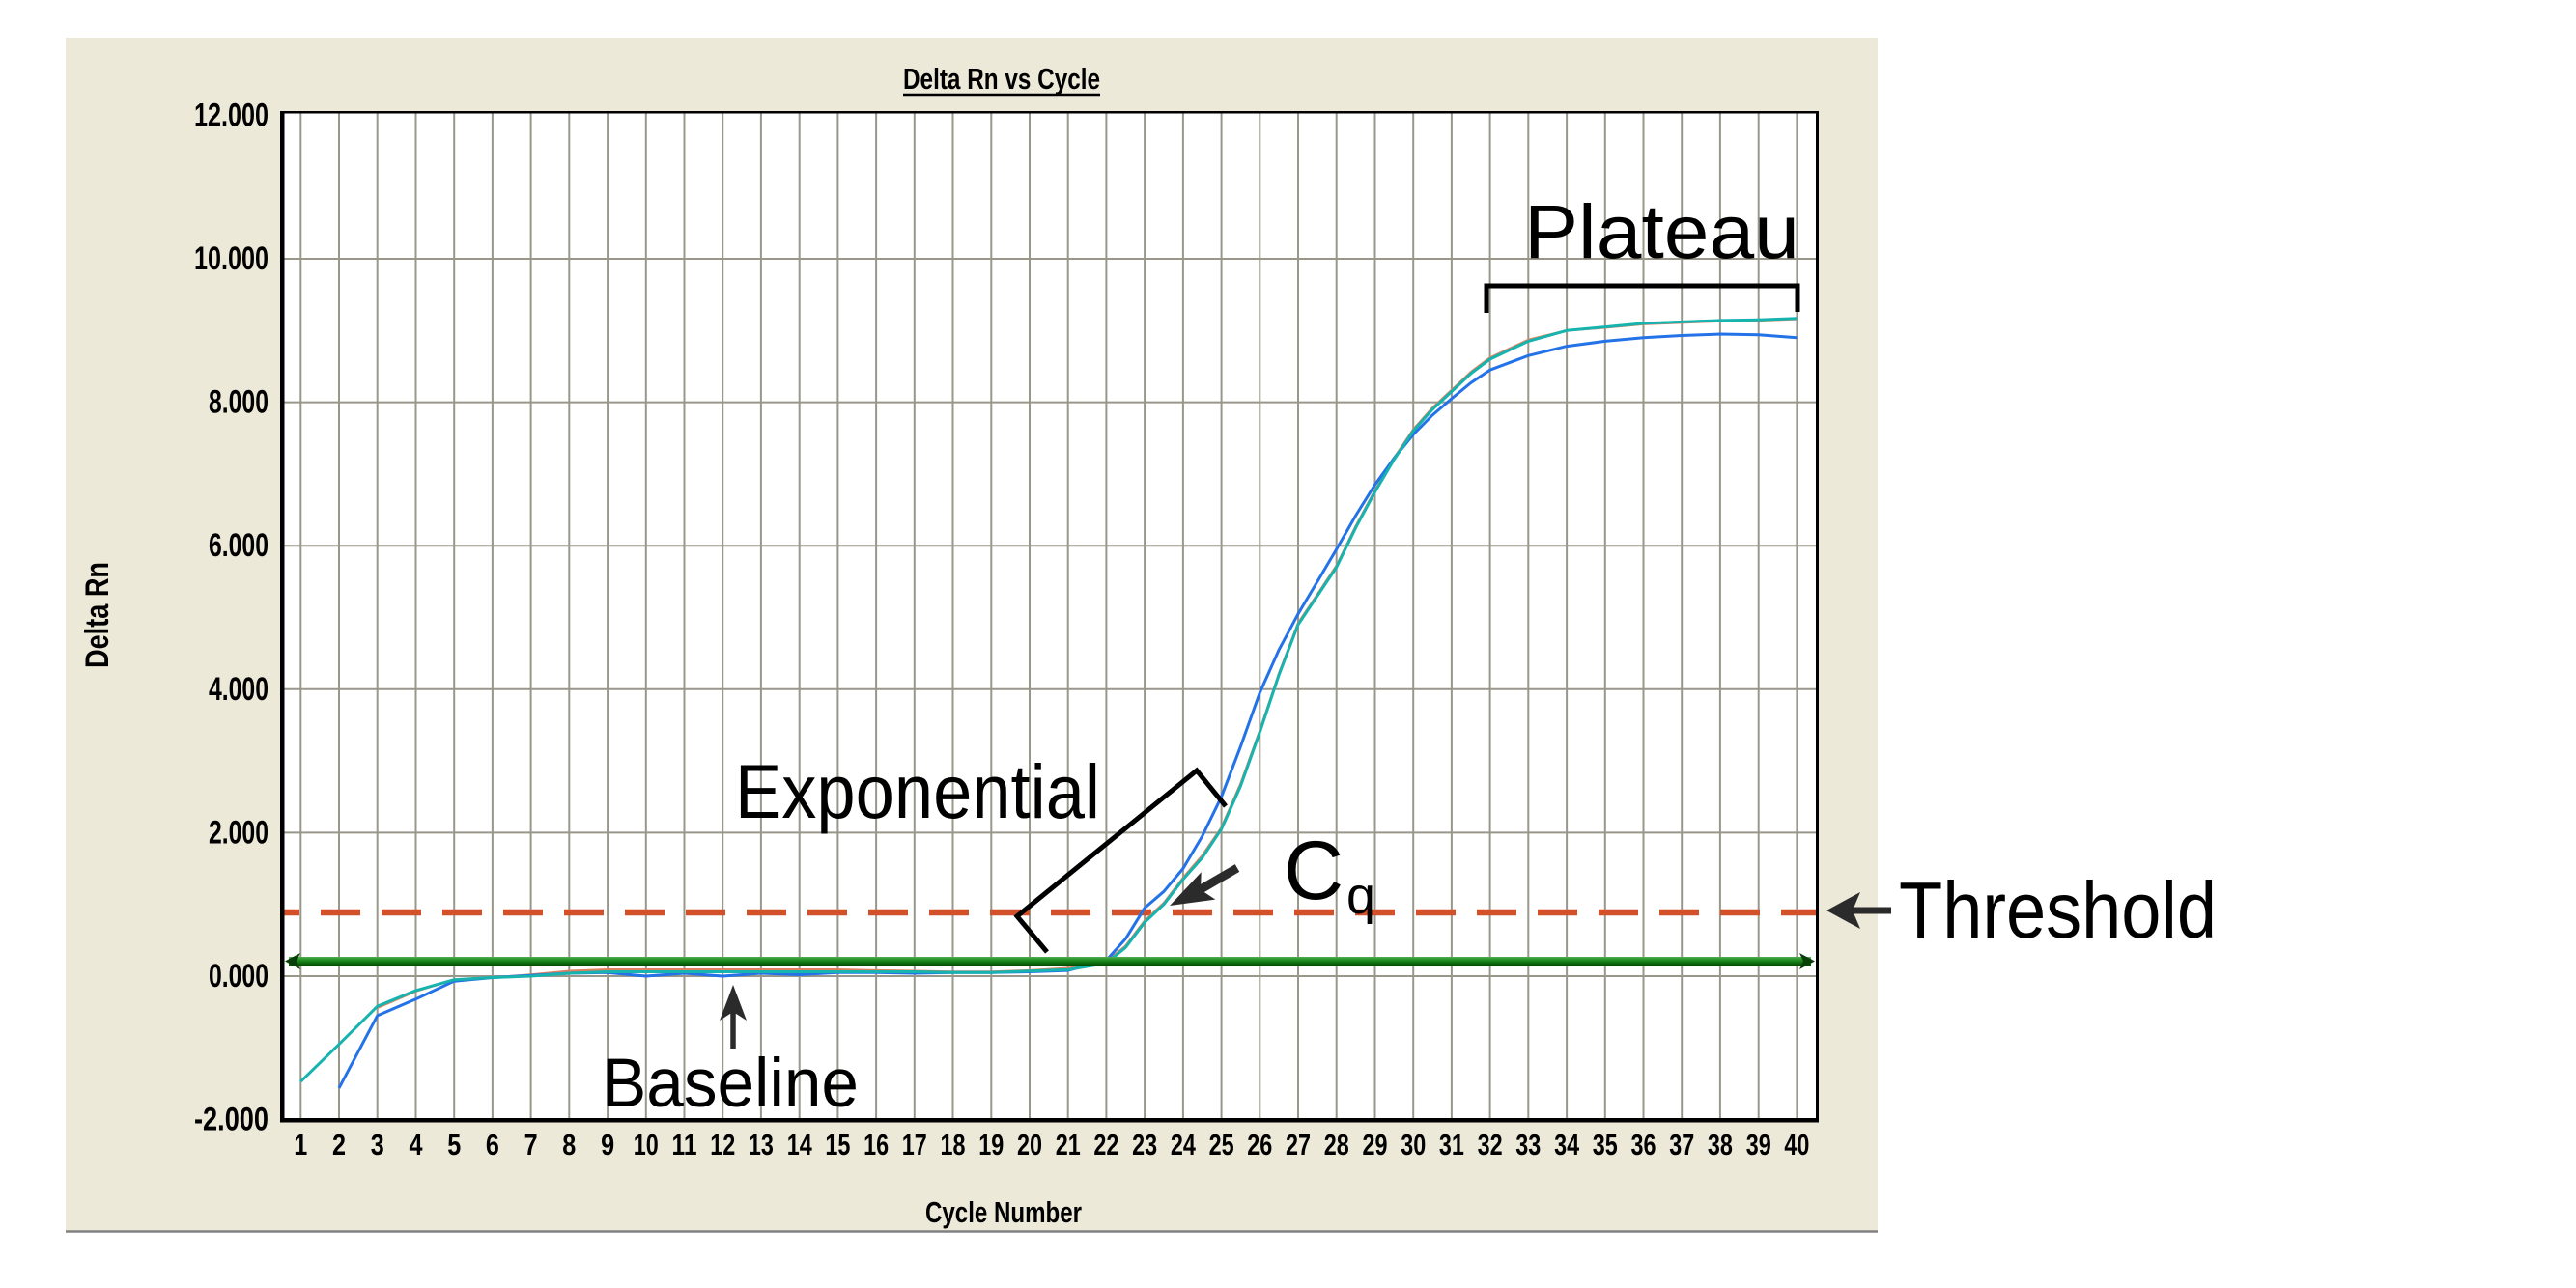 The image size is (2576, 1288). Describe the element at coordinates (1144, 1145) in the screenshot. I see `svg-text: 23` at that location.